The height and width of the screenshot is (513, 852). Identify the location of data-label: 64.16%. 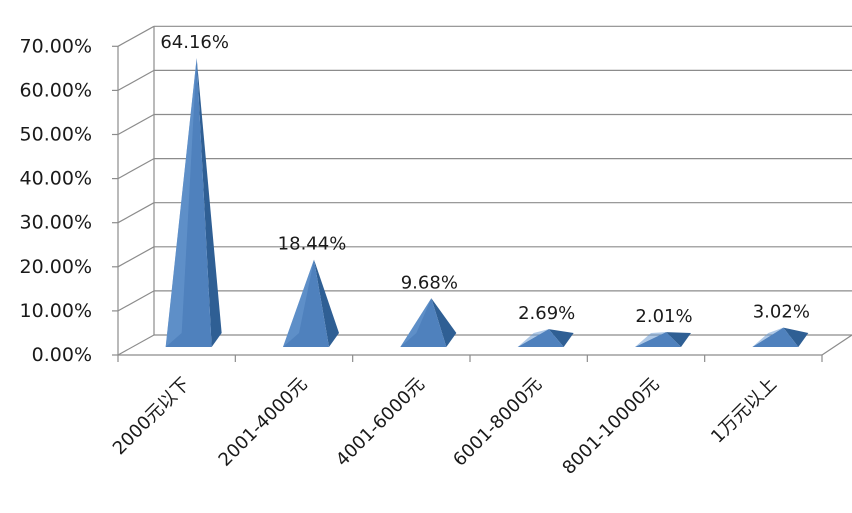
(194, 42).